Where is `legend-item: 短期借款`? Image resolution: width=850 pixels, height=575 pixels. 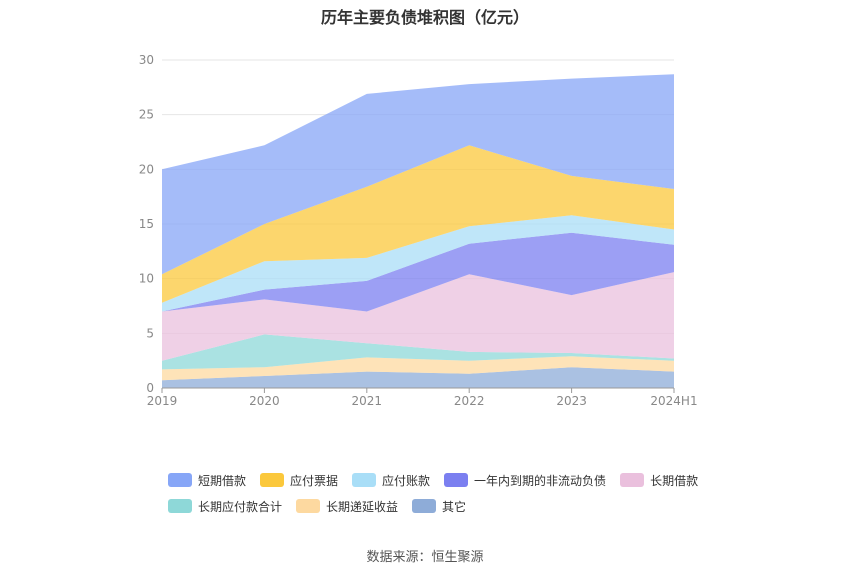
legend-item: 短期借款 is located at coordinates (207, 480).